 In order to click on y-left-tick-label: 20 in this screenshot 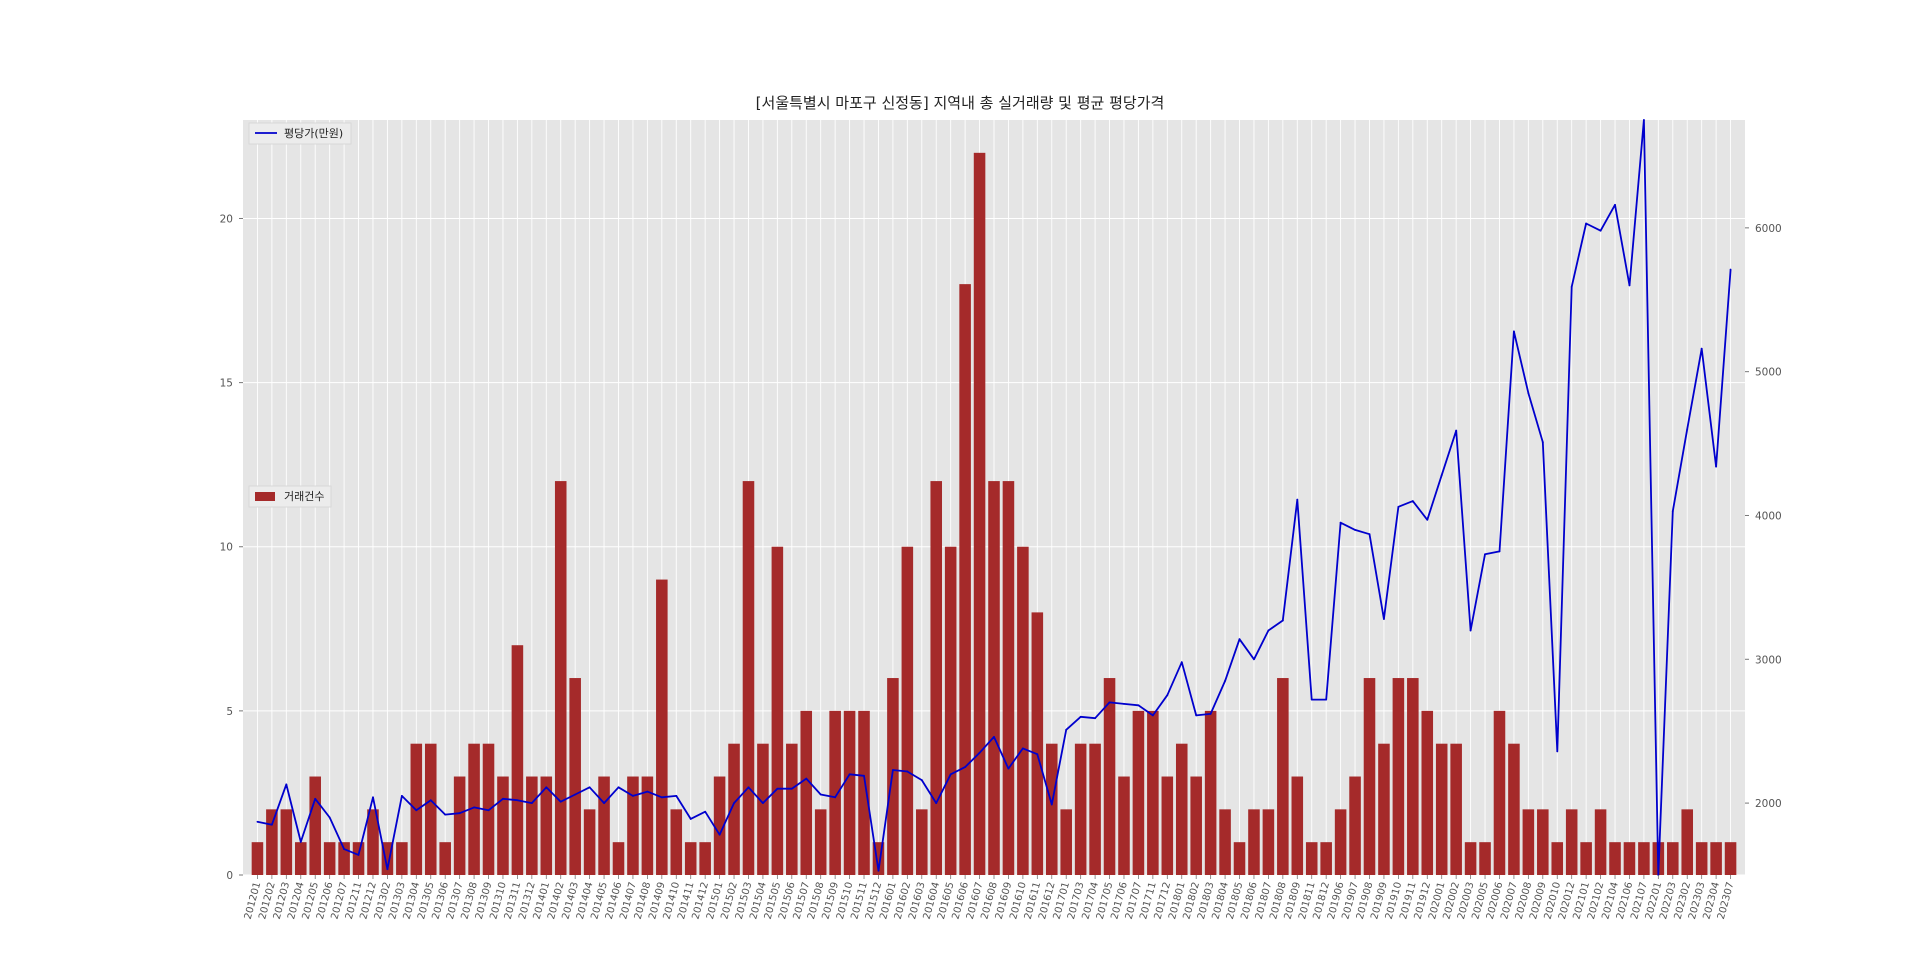, I will do `click(226, 219)`.